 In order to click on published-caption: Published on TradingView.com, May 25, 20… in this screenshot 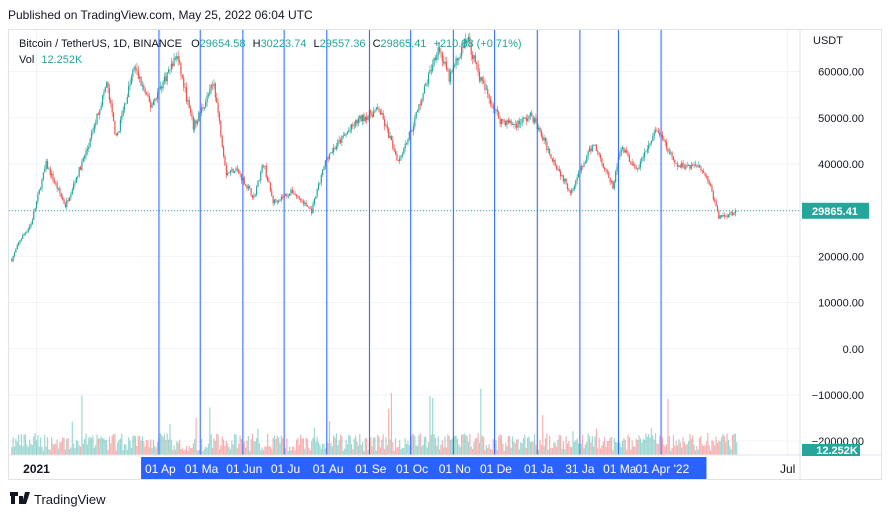, I will do `click(160, 15)`.